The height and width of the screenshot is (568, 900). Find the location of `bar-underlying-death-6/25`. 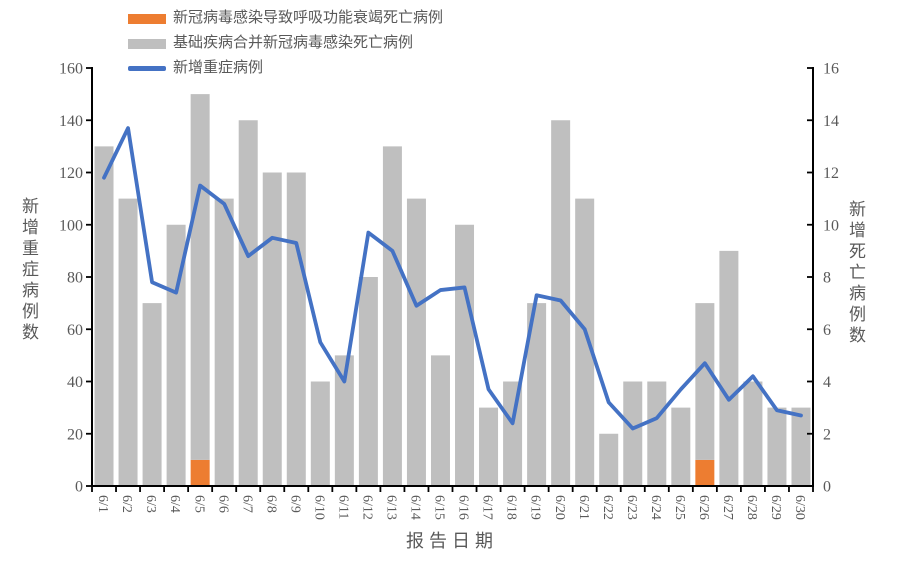

bar-underlying-death-6/25 is located at coordinates (681, 446).